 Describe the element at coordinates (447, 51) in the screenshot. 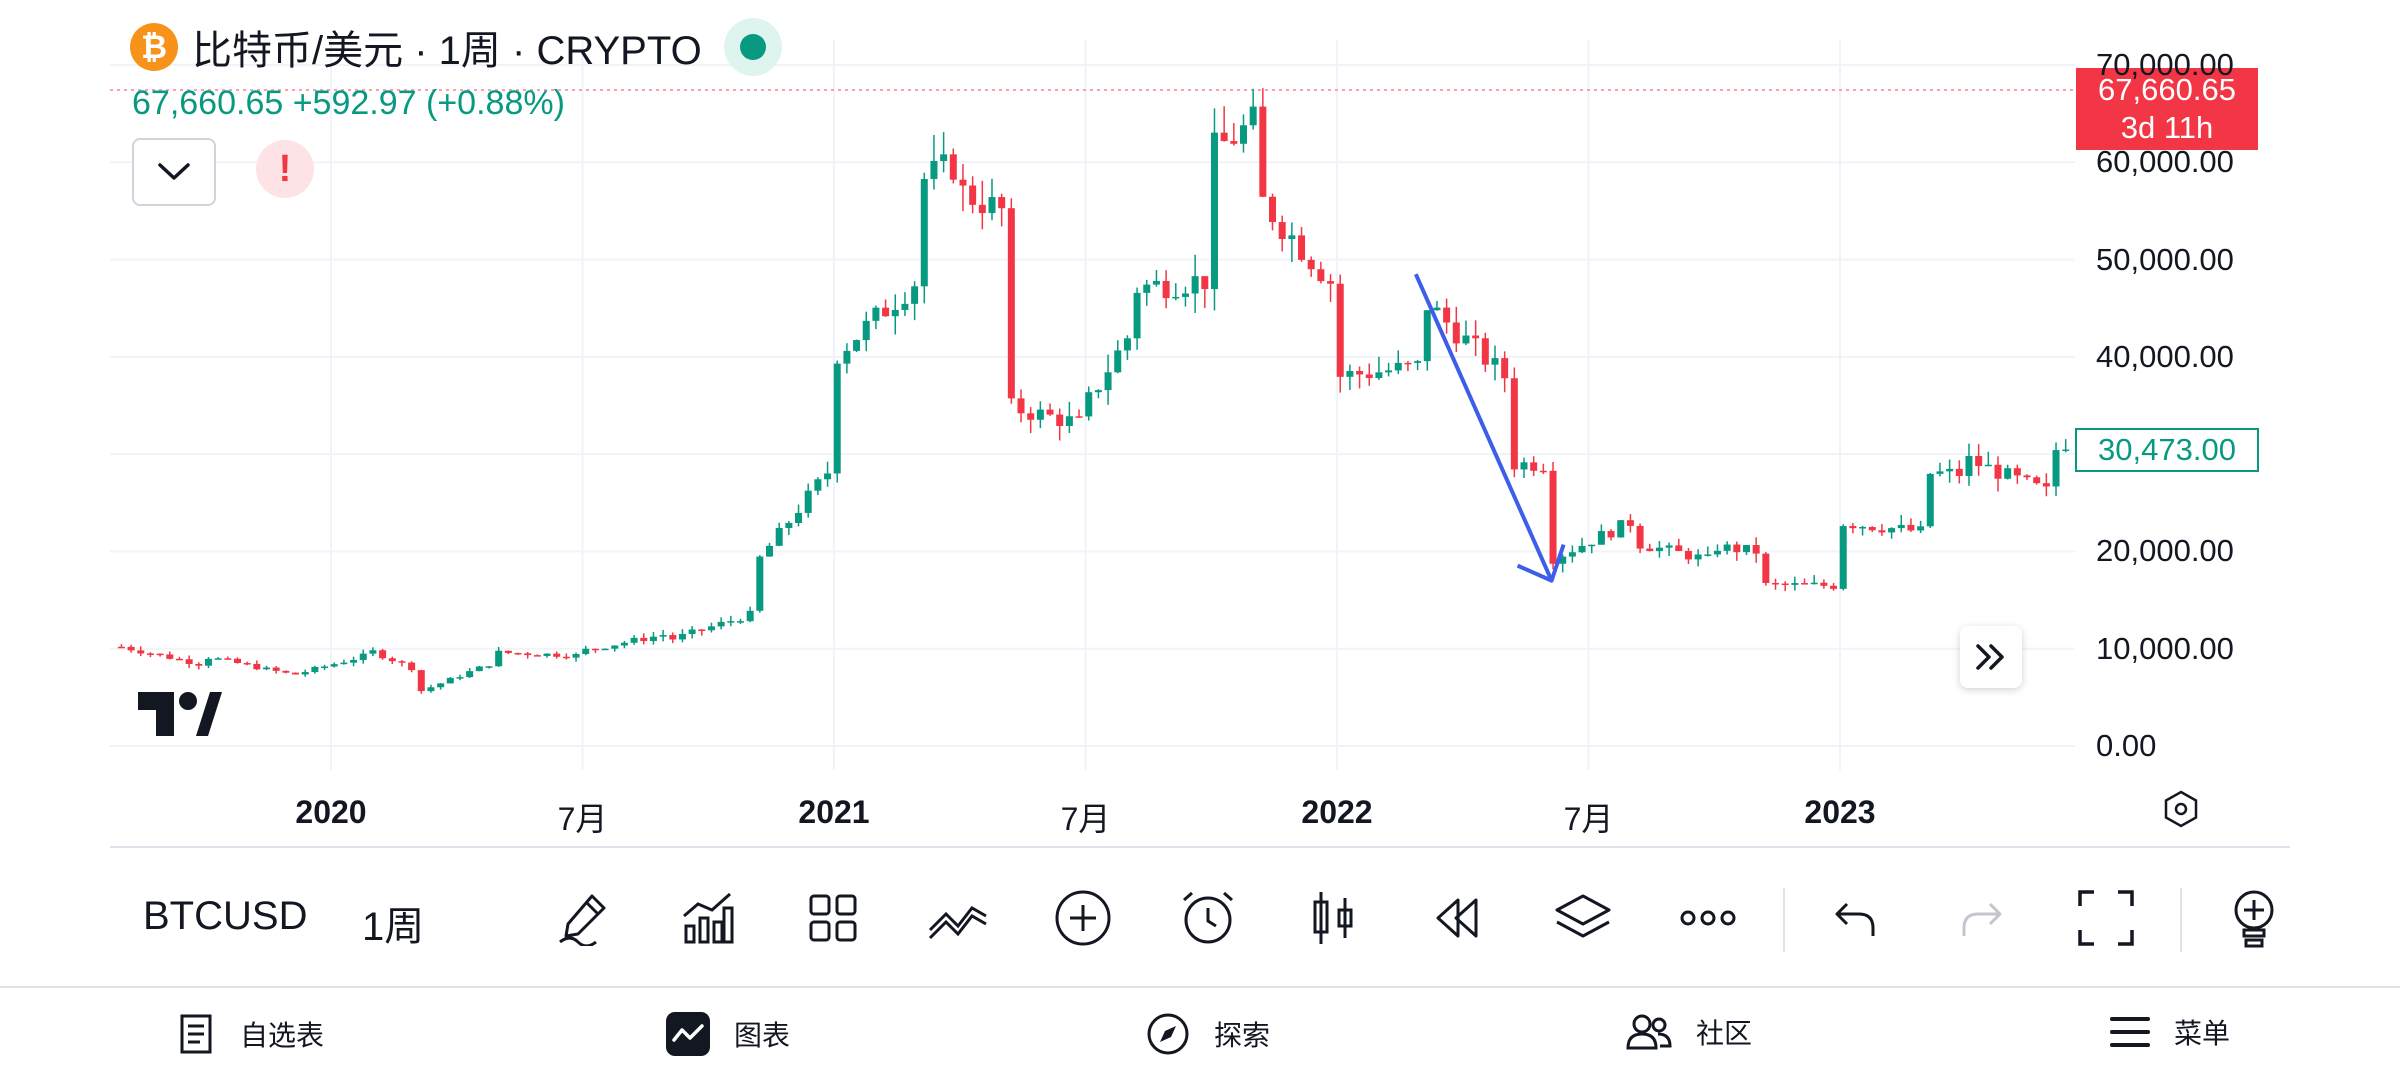

I see `symbol-title: 比特币/美元 · 1周 · CRYPTO` at that location.